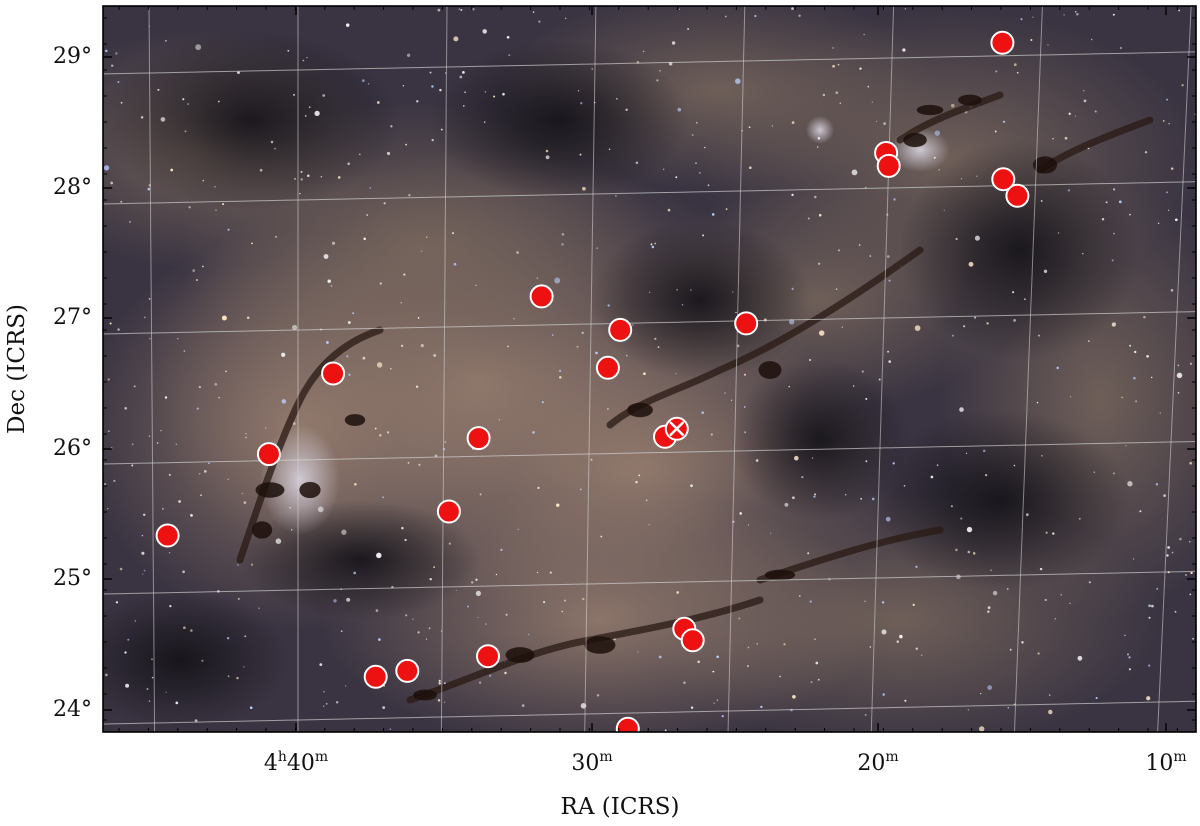 The image size is (1200, 826). Describe the element at coordinates (676, 428) in the screenshot. I see `source-marker-cross` at that location.